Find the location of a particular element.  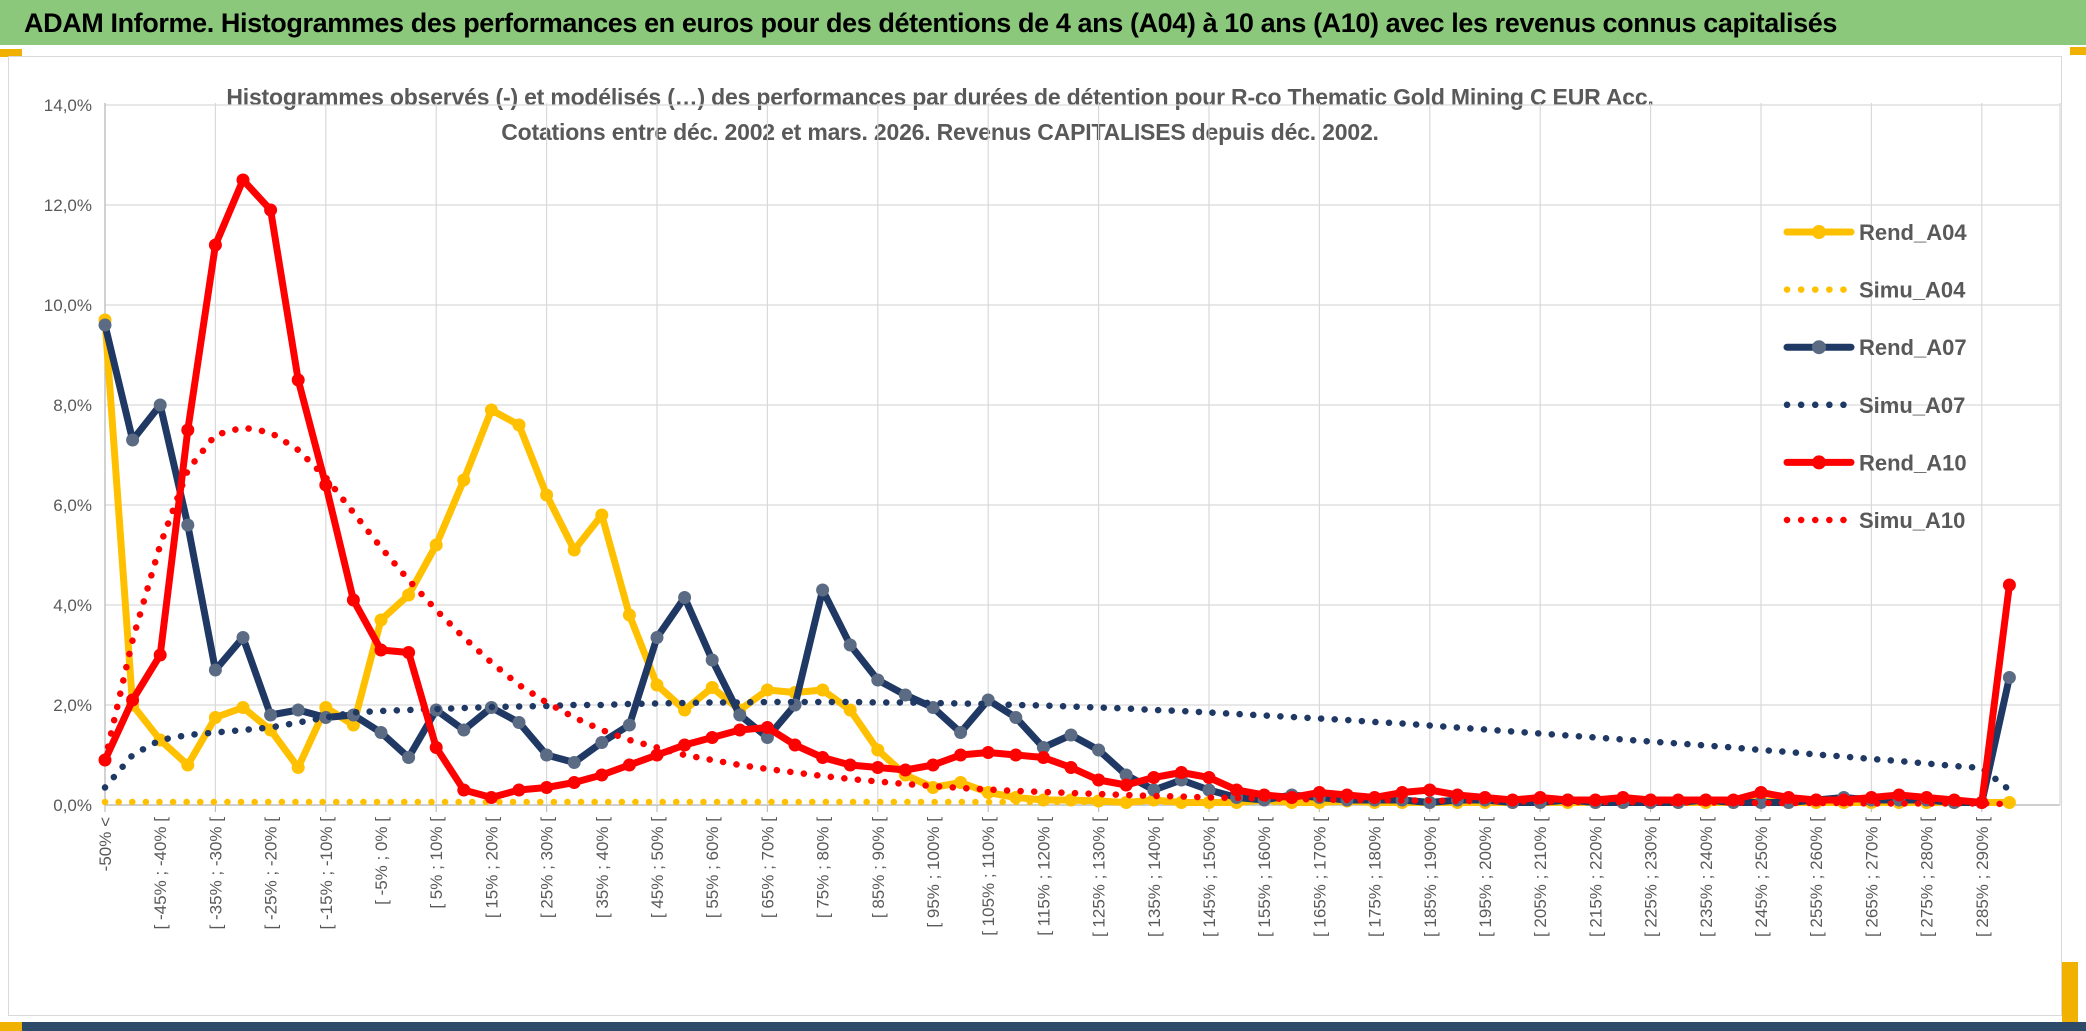

series-simu_a07-line is located at coordinates (1057, 746).